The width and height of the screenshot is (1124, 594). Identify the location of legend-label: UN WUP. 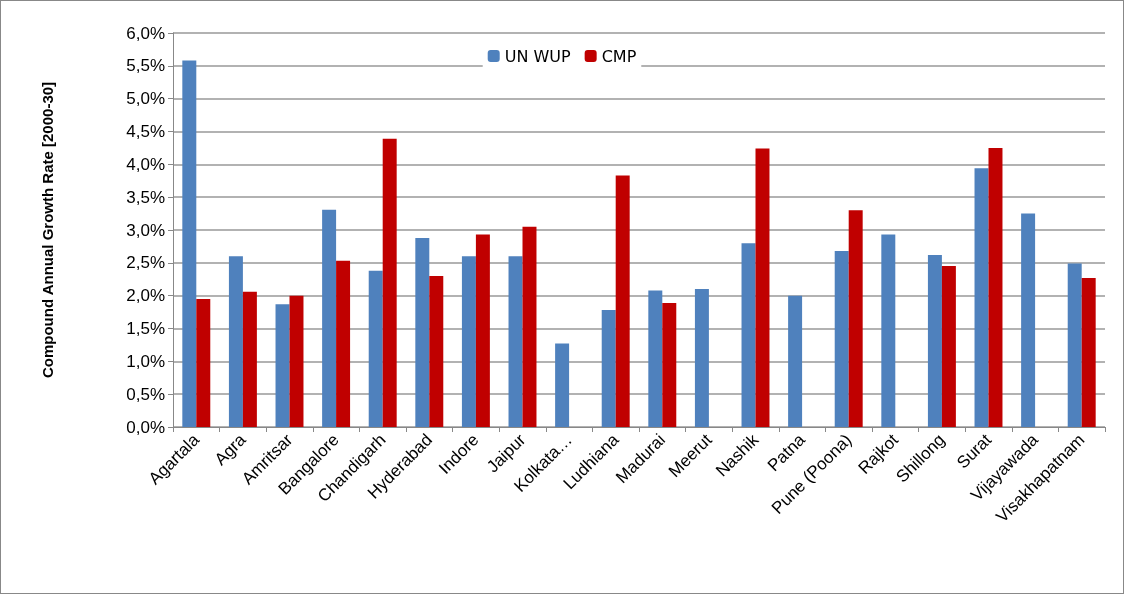
(538, 56).